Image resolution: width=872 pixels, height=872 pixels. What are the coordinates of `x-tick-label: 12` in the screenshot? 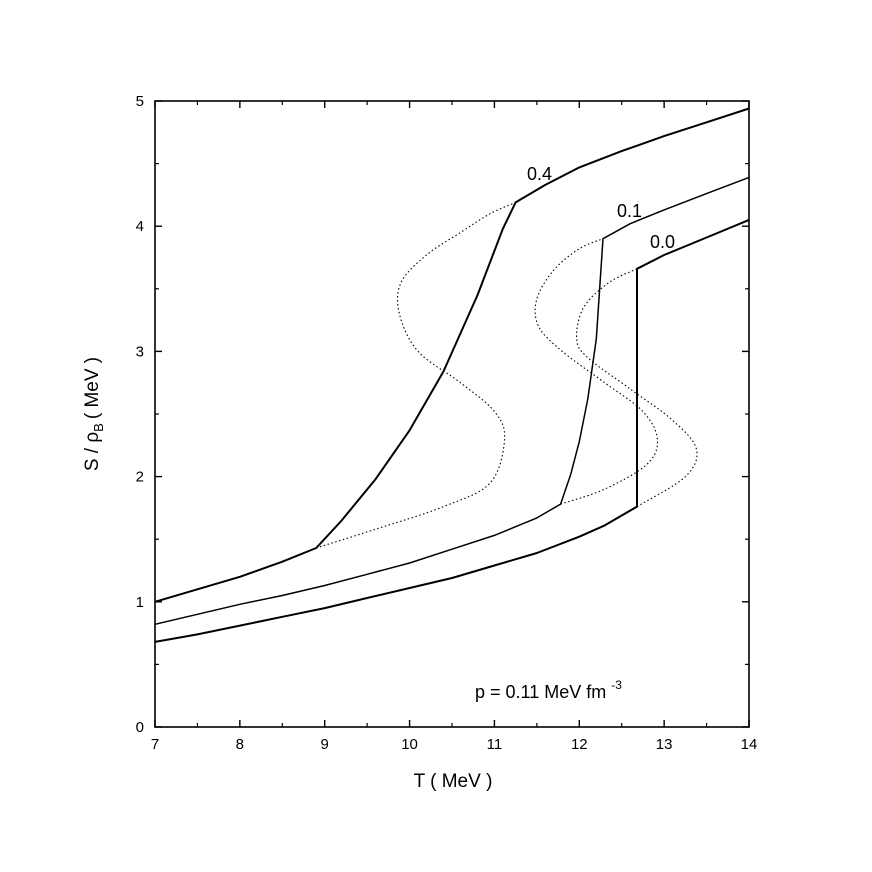 It's located at (579, 744).